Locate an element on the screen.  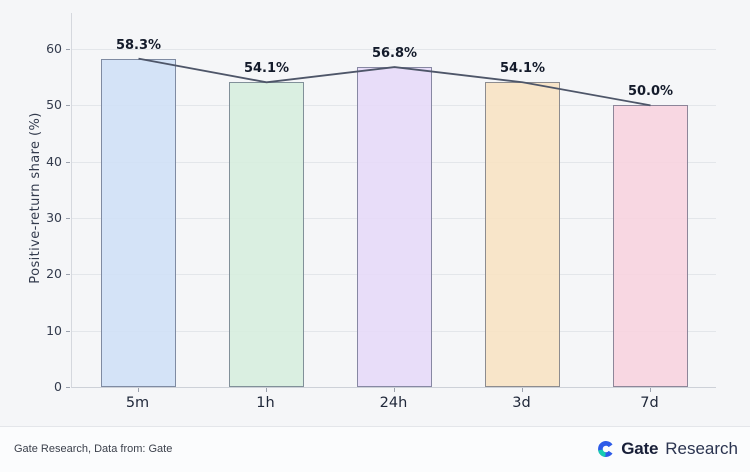
bar-value-label: 58.3% is located at coordinates (138, 45).